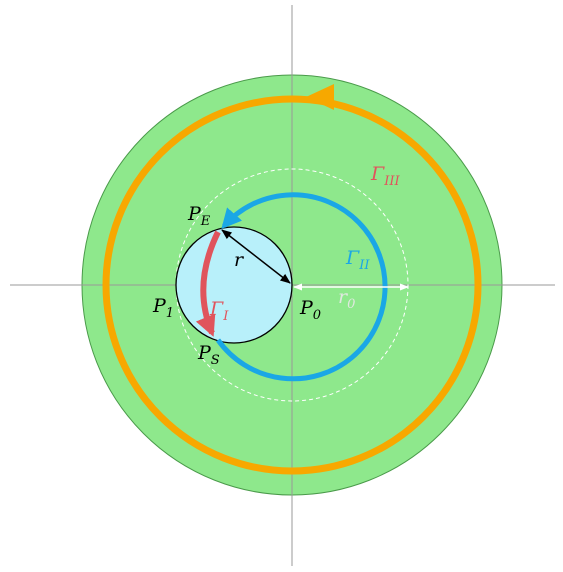 Image resolution: width=563 pixels, height=572 pixels. What do you see at coordinates (205, 221) in the screenshot?
I see `label-sub: E` at bounding box center [205, 221].